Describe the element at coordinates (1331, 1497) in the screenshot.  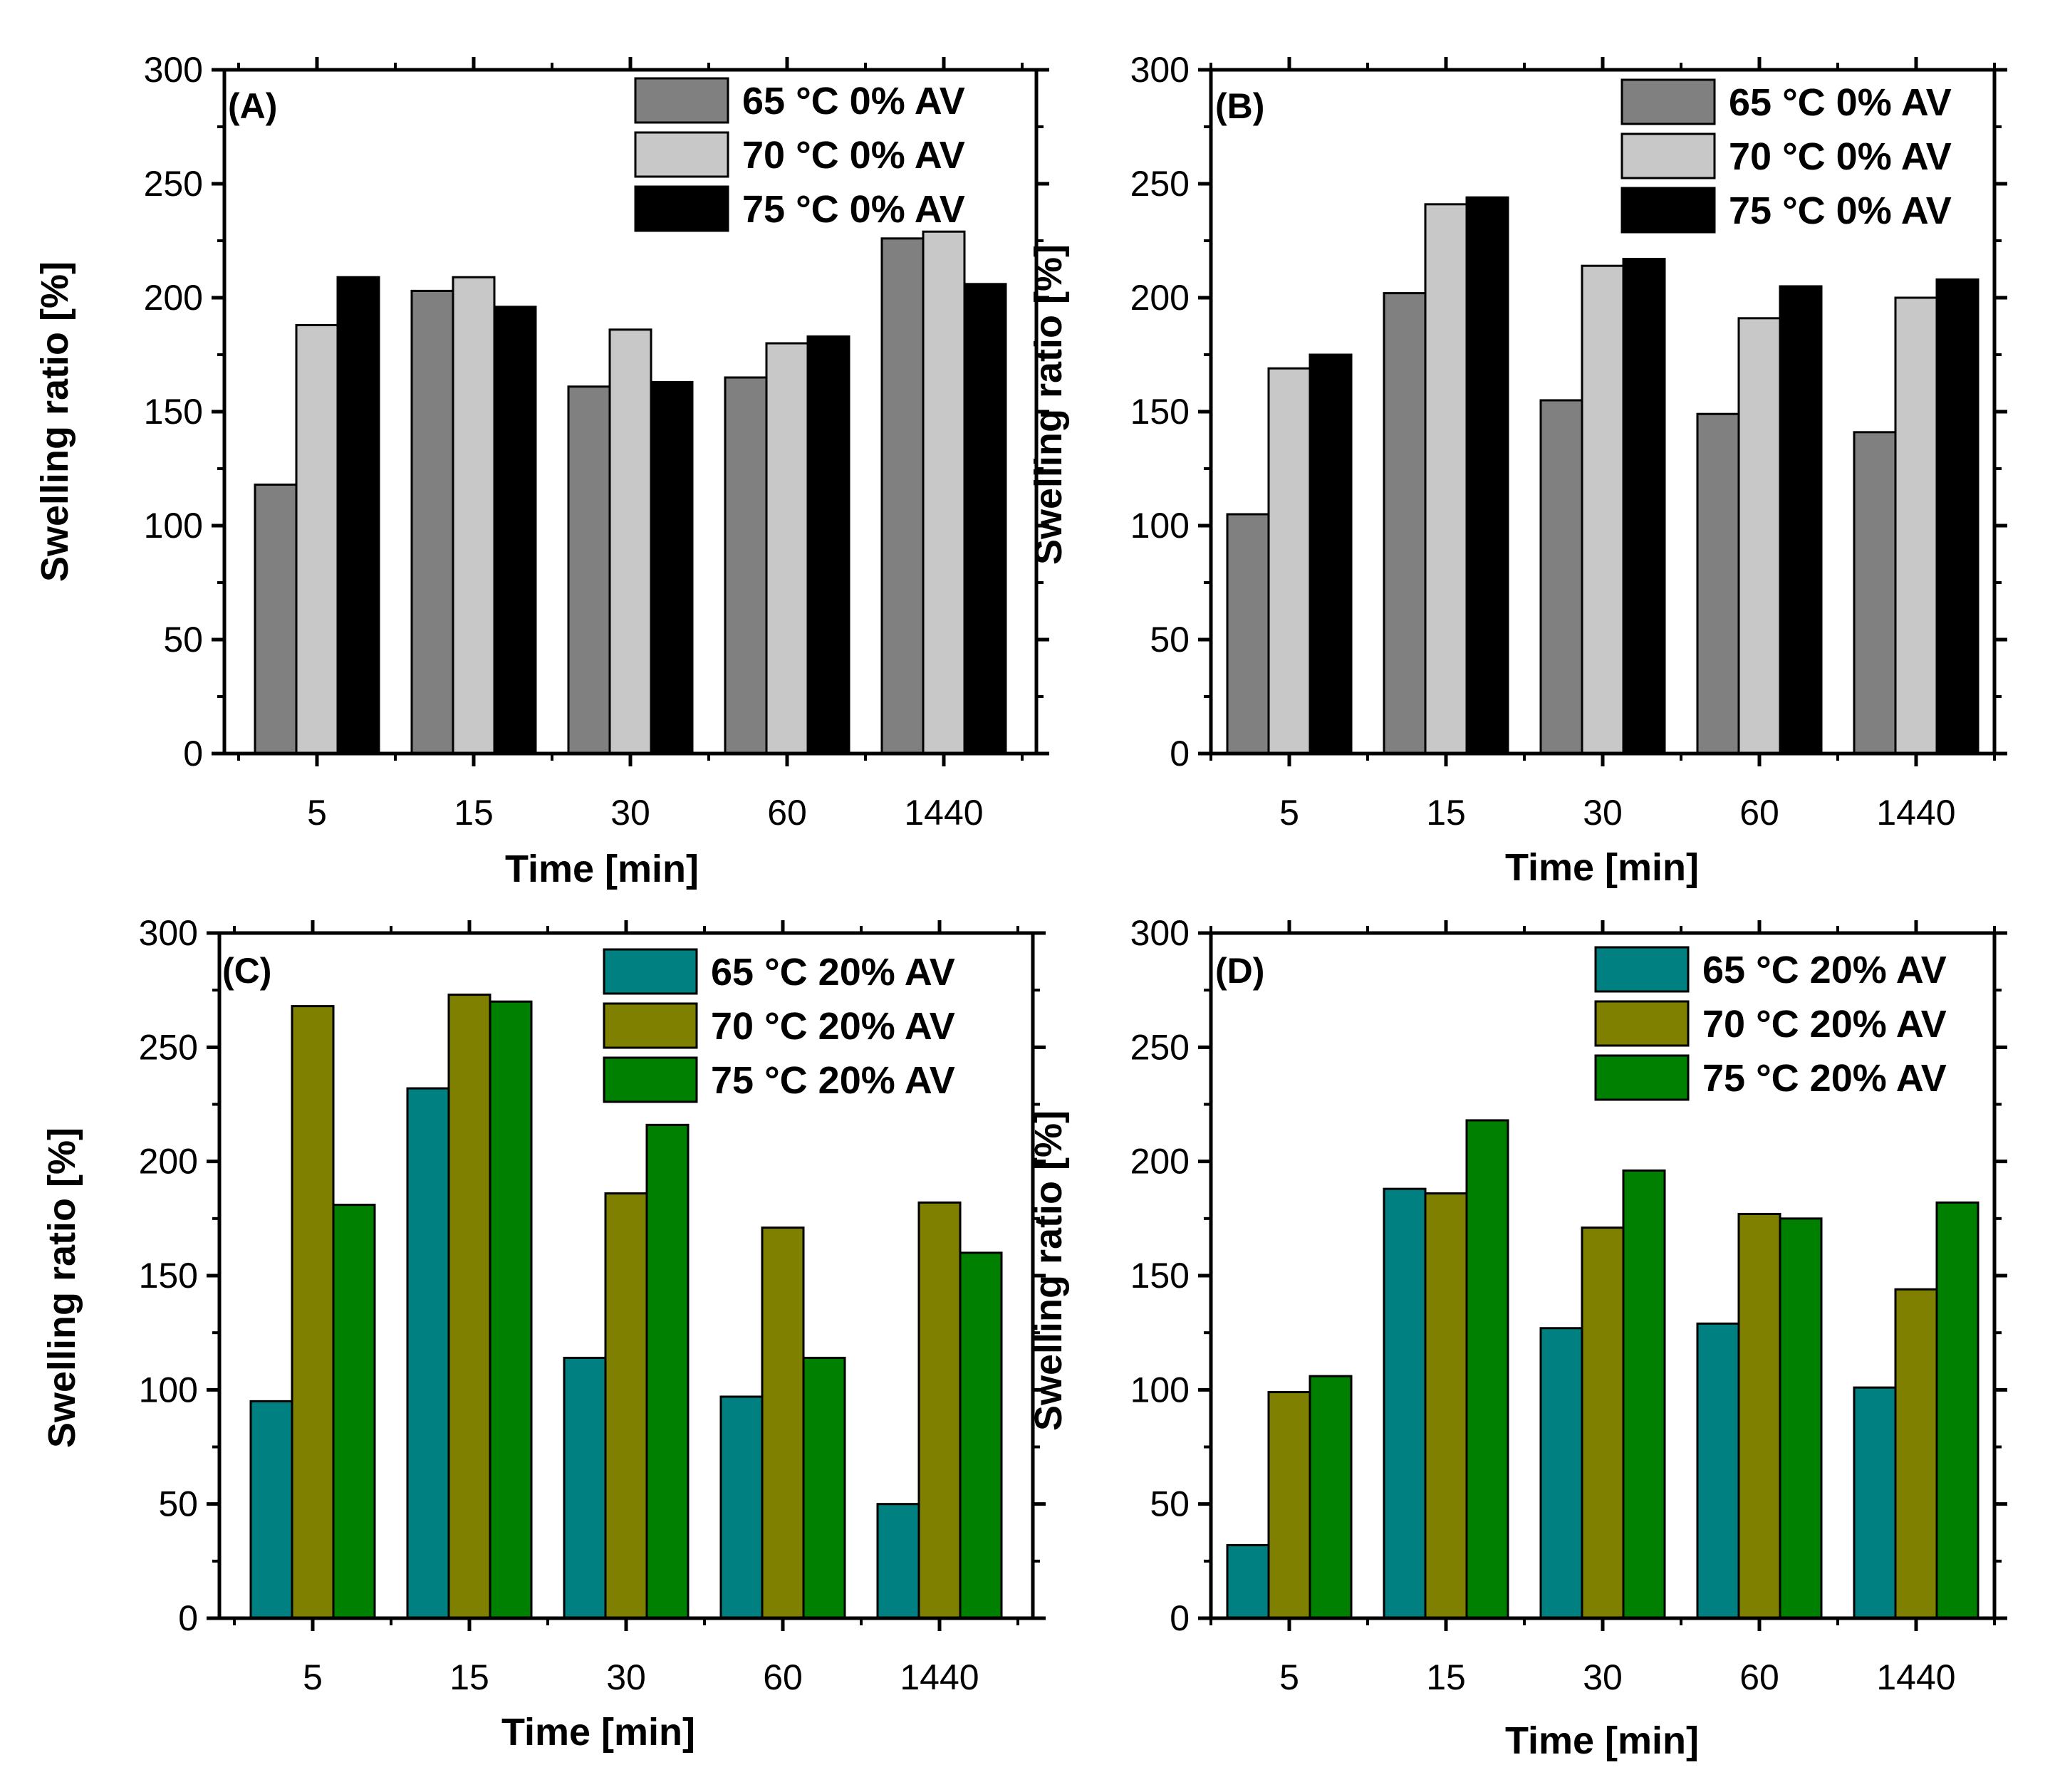
I see `bar-75-c-20-av-t5` at that location.